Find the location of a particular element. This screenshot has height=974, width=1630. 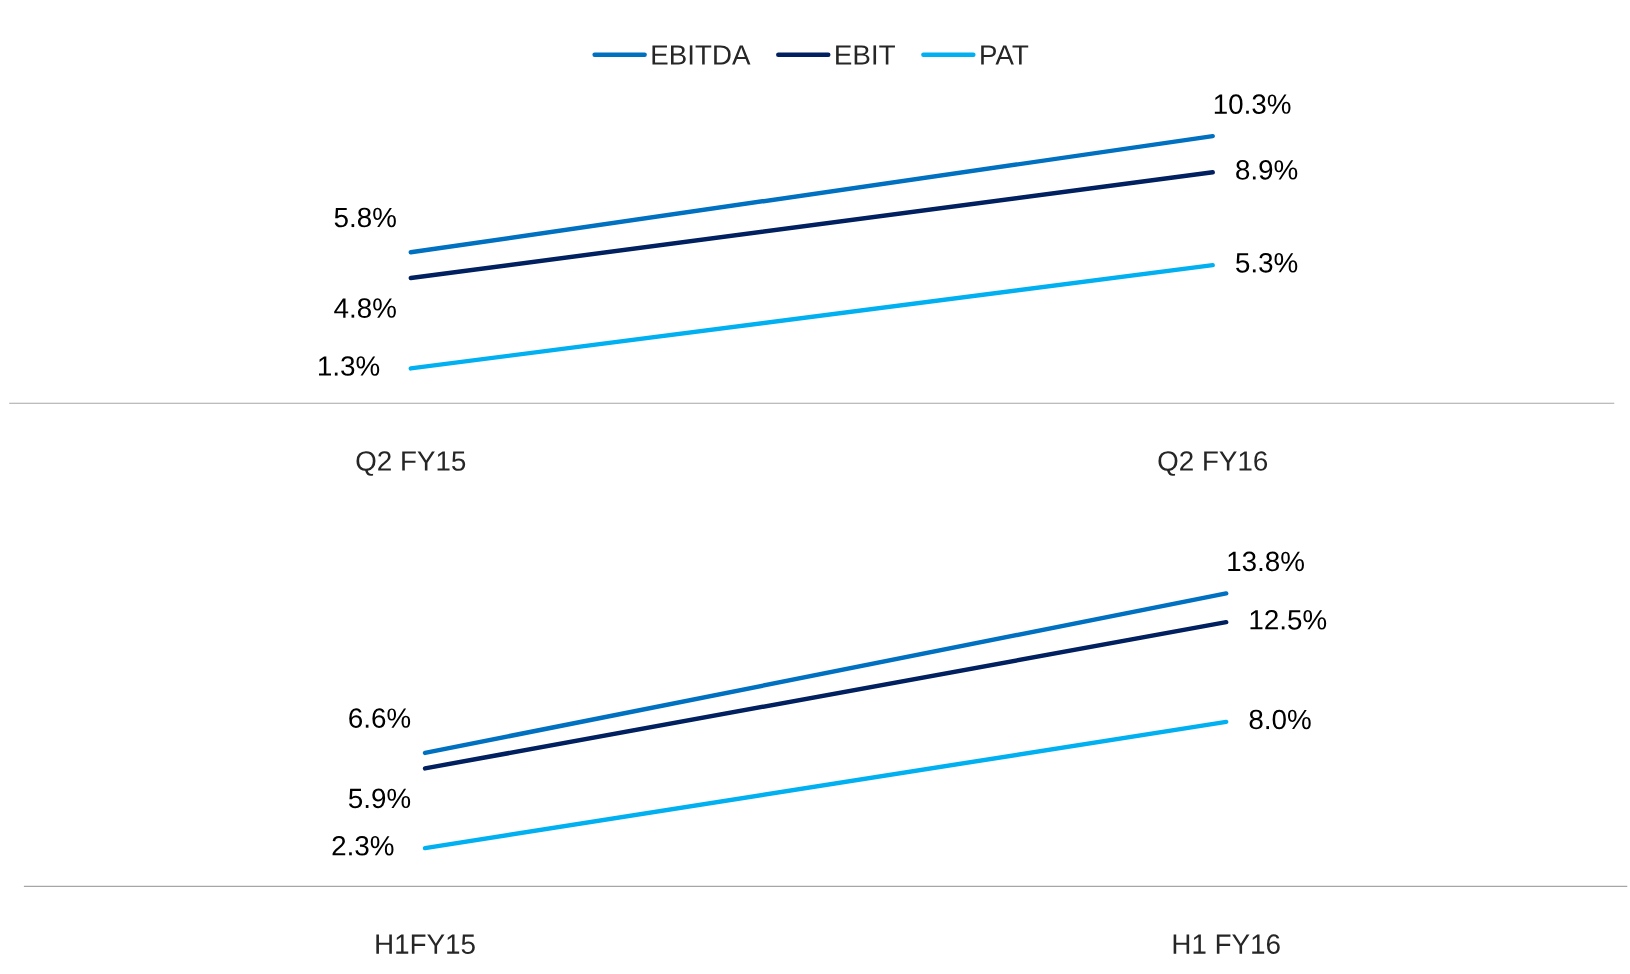

data-label: 5.9% is located at coordinates (379, 798).